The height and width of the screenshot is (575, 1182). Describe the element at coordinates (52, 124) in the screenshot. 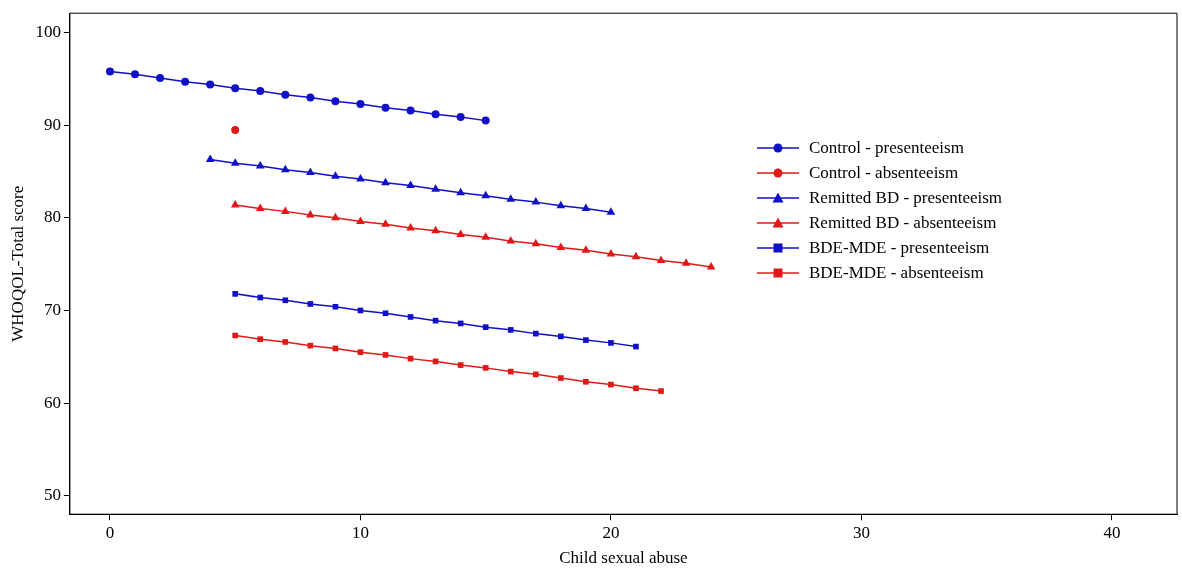

I see `y-tick-label: 90` at that location.